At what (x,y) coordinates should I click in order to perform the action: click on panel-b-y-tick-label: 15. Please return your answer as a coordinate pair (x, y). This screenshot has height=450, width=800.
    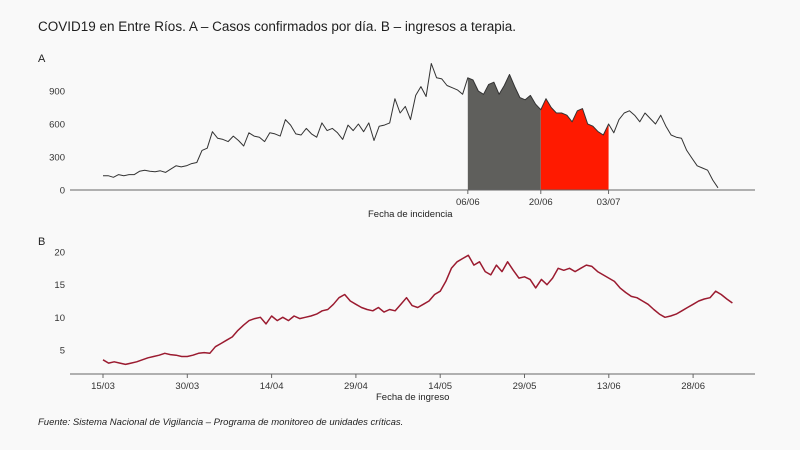
    Looking at the image, I should click on (59, 285).